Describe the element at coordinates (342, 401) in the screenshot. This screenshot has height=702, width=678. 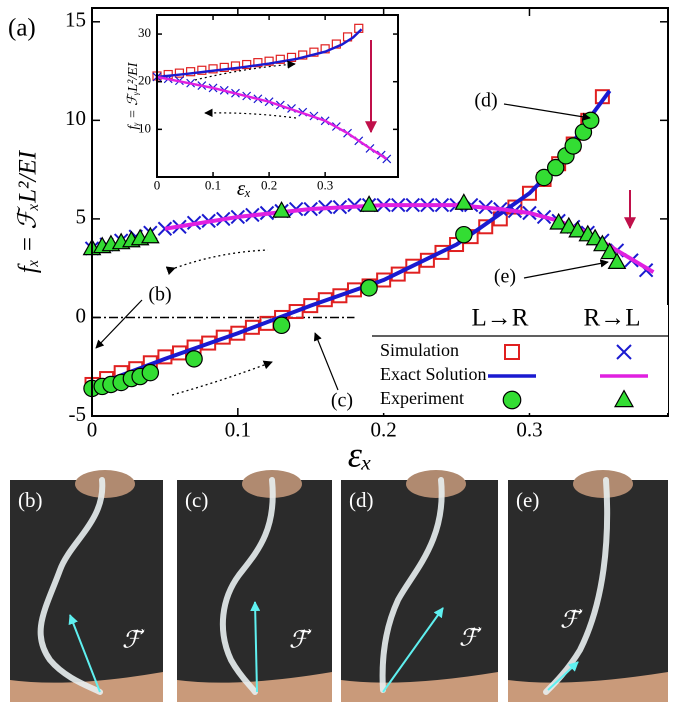
I see `annotation: (c)` at that location.